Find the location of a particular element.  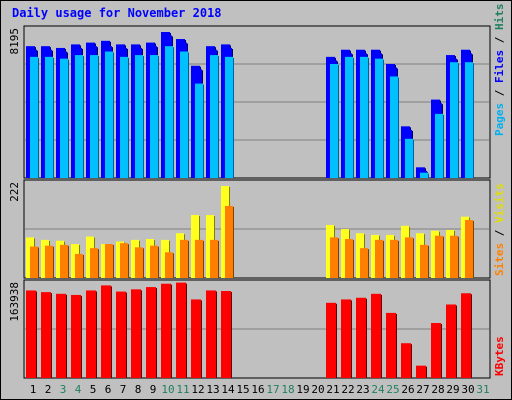

x-tick-label: 13 is located at coordinates (212, 389).